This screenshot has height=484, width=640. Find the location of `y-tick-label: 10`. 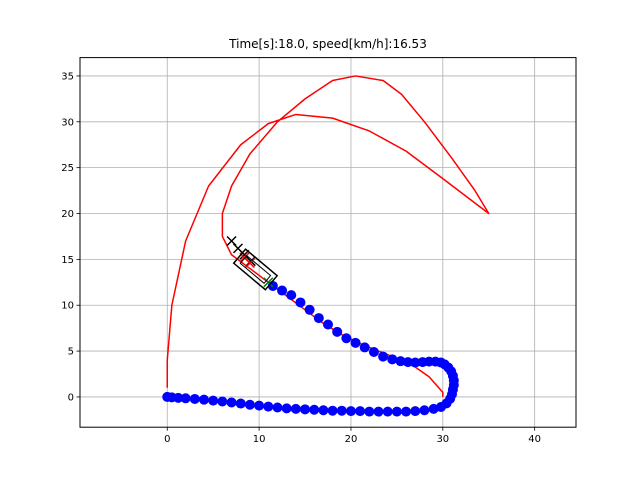

y-tick-label: 10 is located at coordinates (67, 306).